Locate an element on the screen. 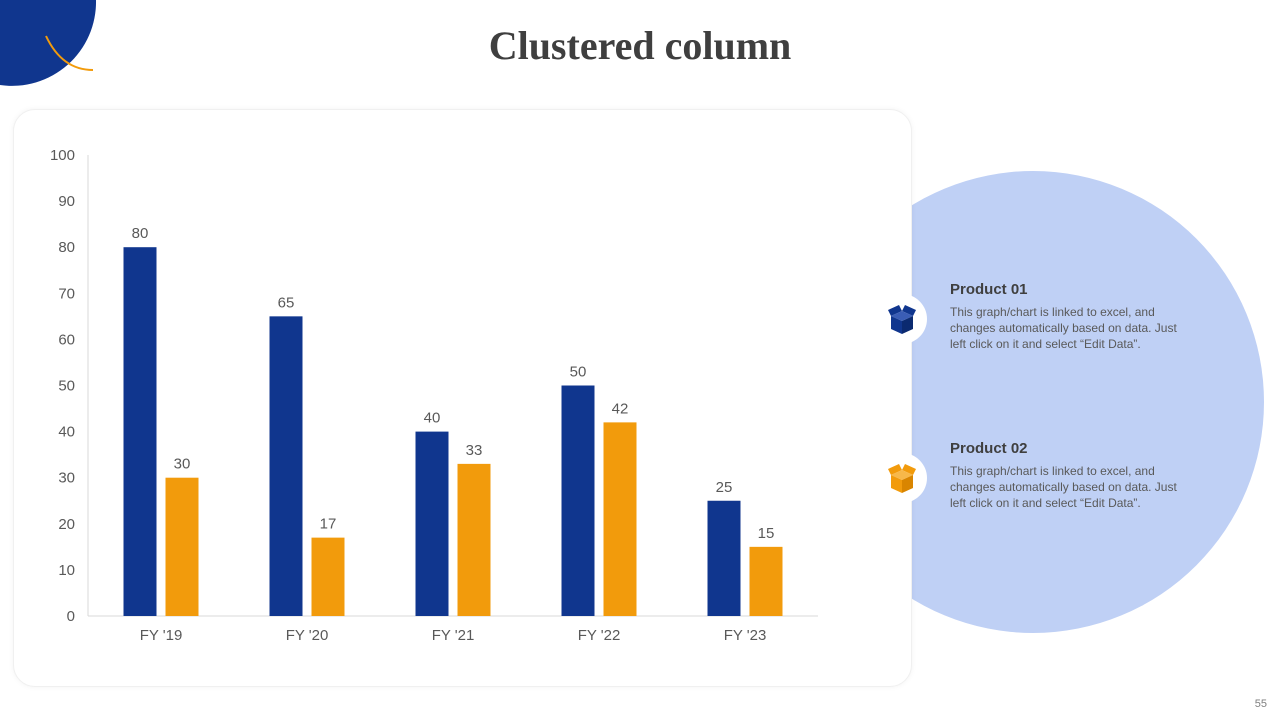 The height and width of the screenshot is (720, 1280). legend-title: Product 02 is located at coordinates (989, 448).